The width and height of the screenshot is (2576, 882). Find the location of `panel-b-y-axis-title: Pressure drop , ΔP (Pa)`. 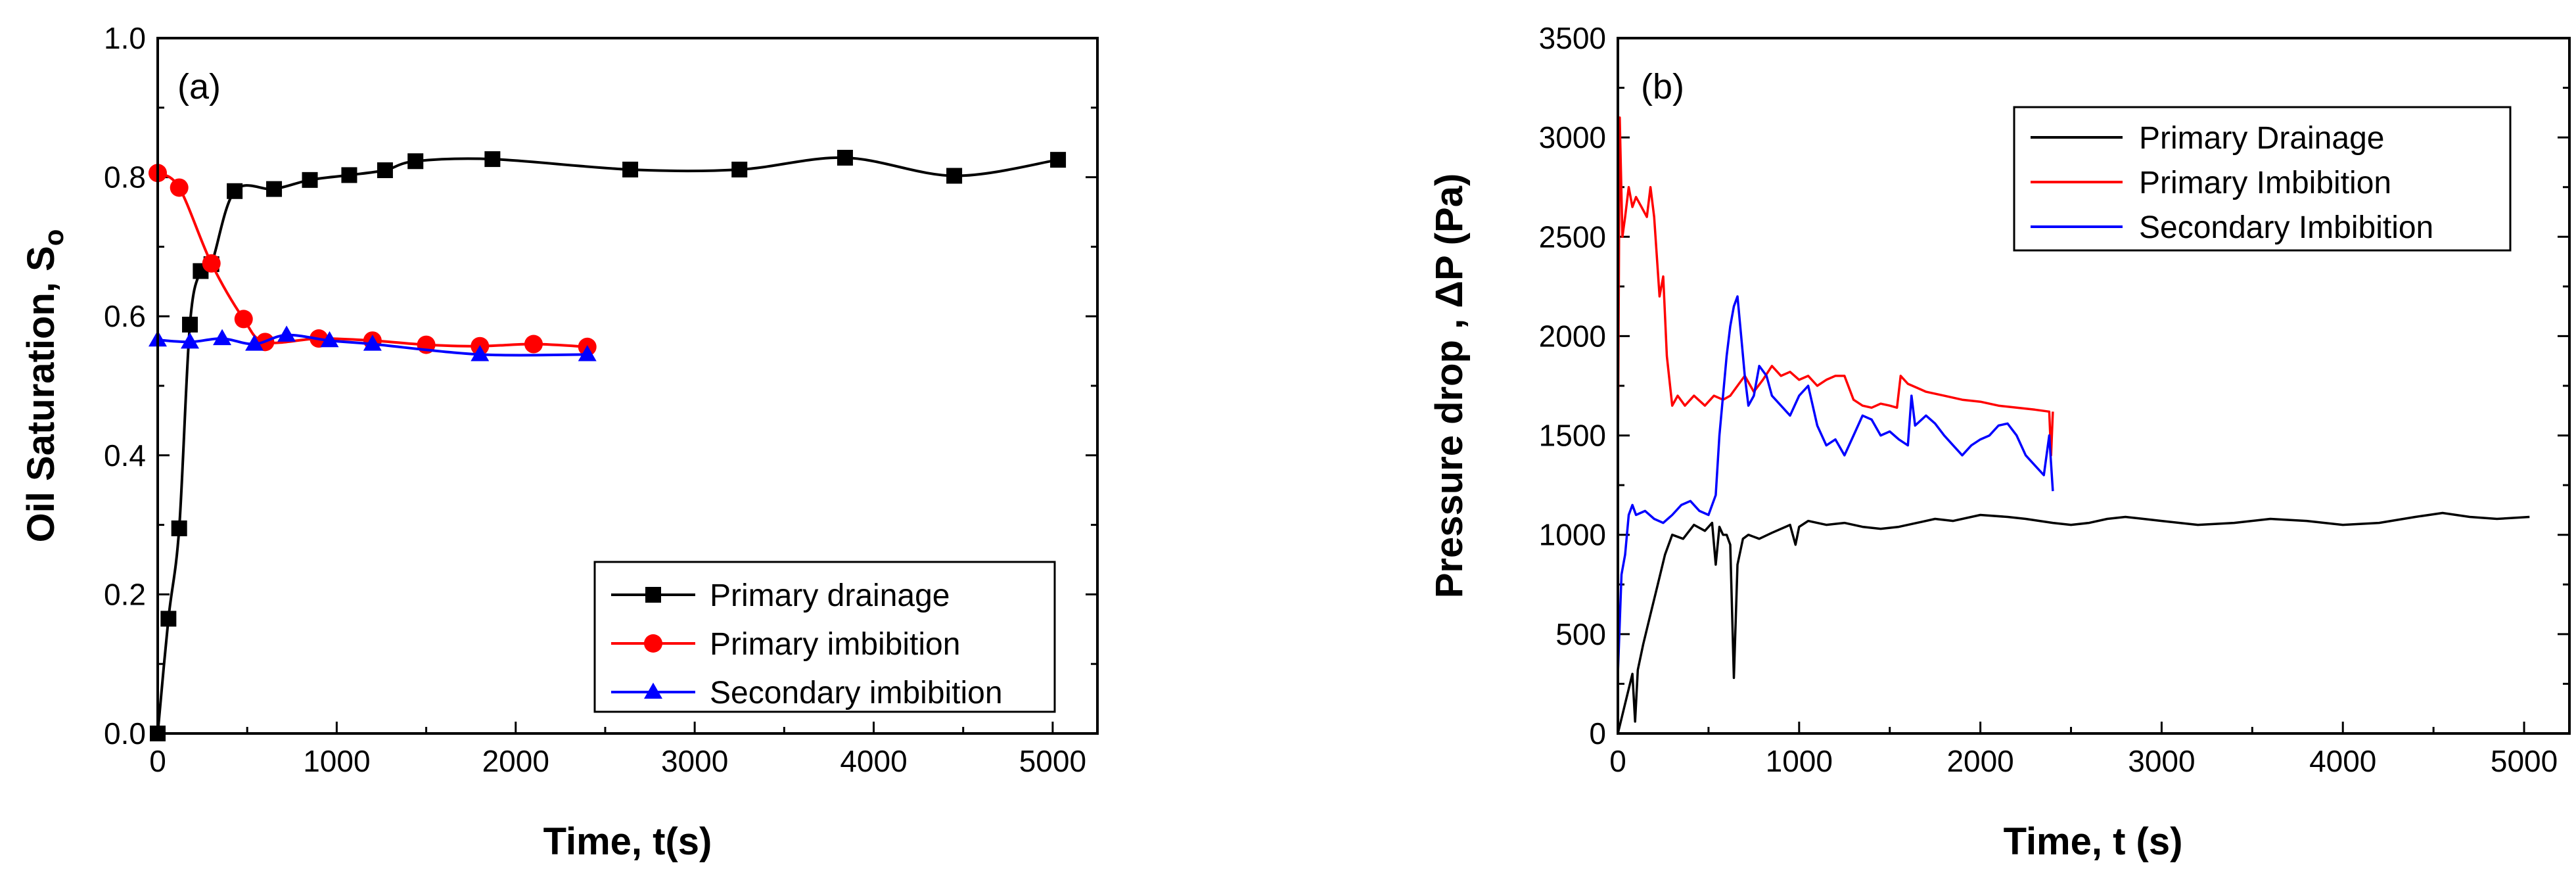

panel-b-y-axis-title: Pressure drop , ΔP (Pa) is located at coordinates (1449, 386).